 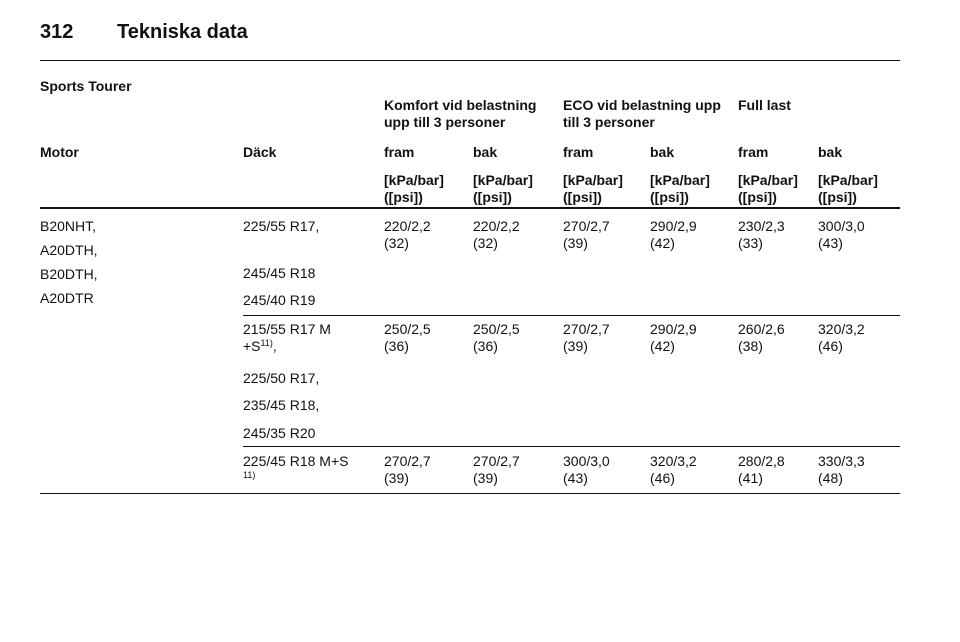 I want to click on pressure-value: (33), so click(x=750, y=243).